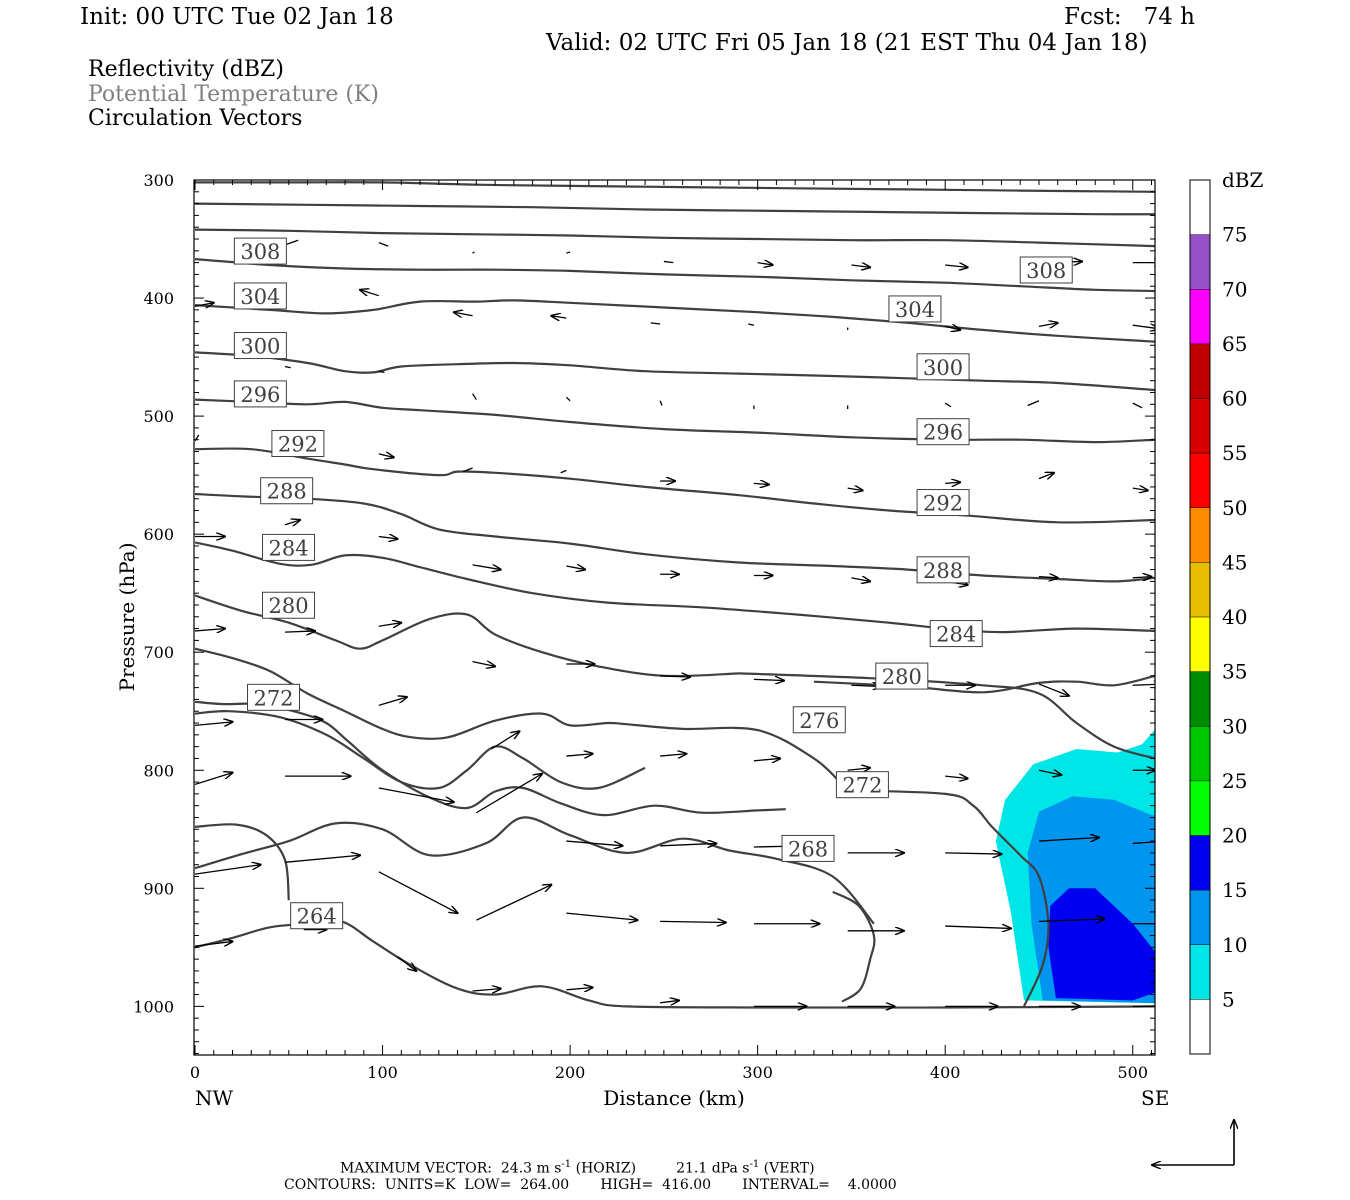  What do you see at coordinates (158, 534) in the screenshot?
I see `y-tick-label: 600` at bounding box center [158, 534].